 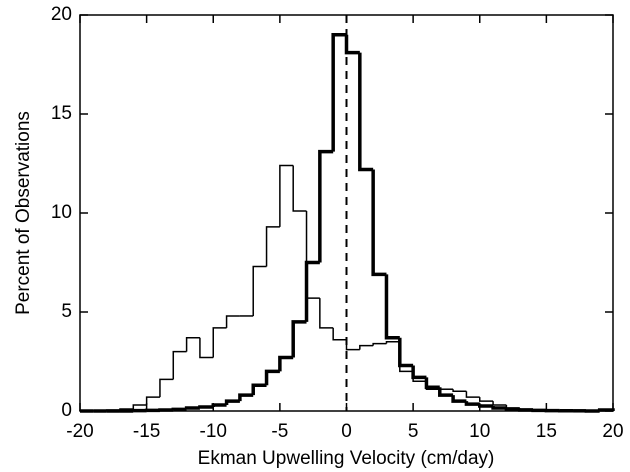 I want to click on y-tick-label: 0, so click(x=66, y=410).